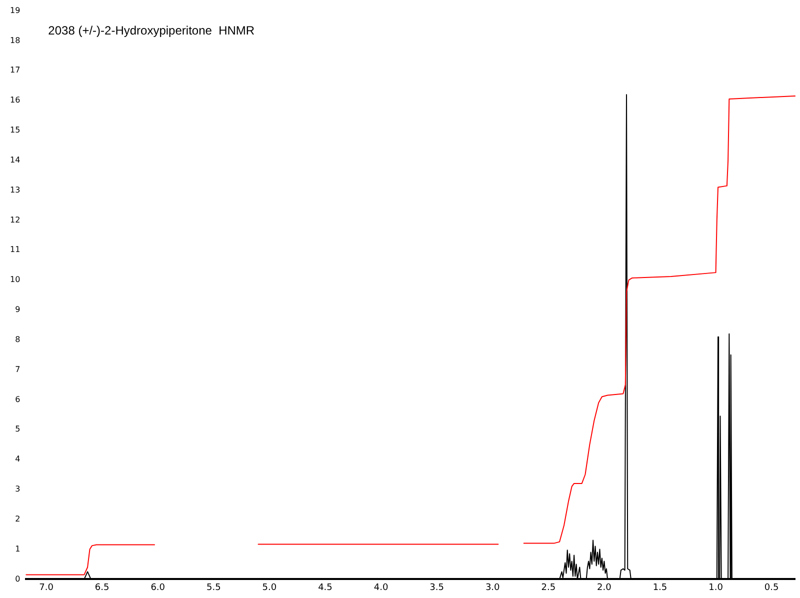 The width and height of the screenshot is (800, 598). I want to click on y-tick-label: 3, so click(17, 489).